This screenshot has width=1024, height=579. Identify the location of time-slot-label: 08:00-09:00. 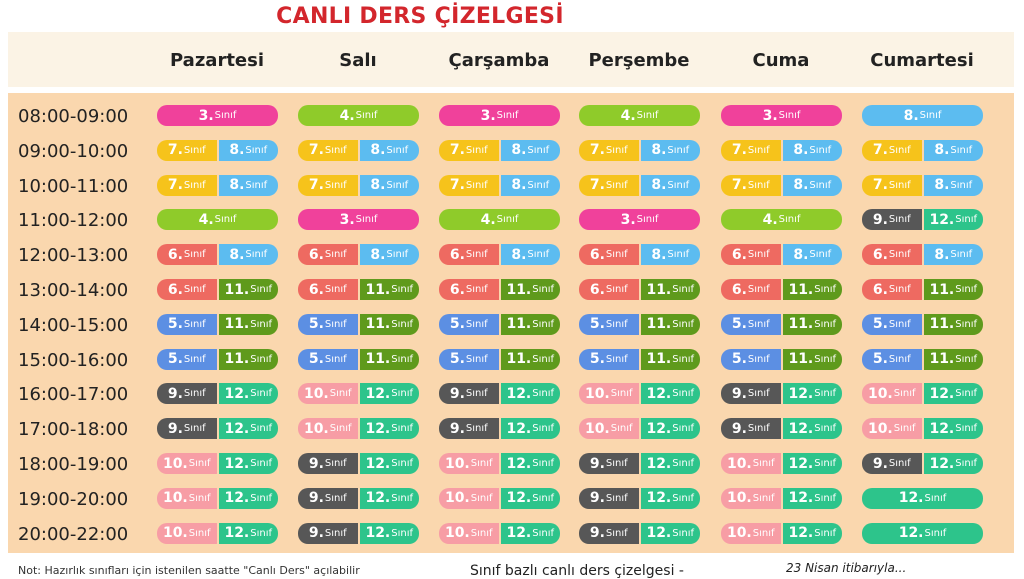
(73, 116).